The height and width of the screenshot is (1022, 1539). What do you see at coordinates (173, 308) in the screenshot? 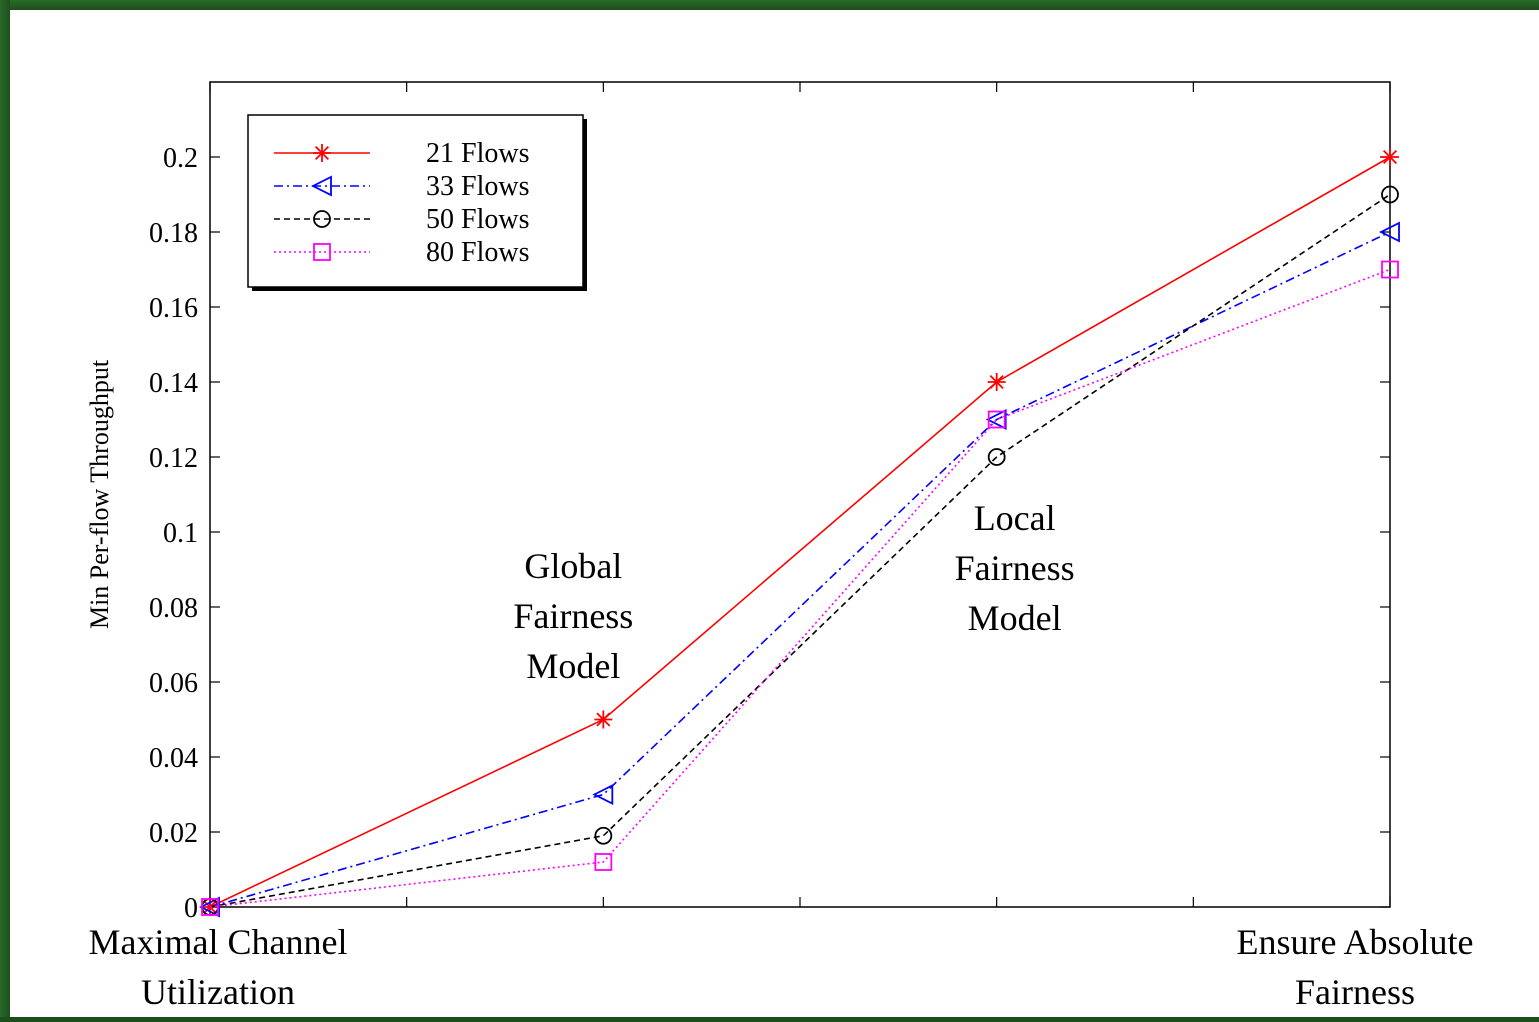
I see `y-tick-label: 0.16` at bounding box center [173, 308].